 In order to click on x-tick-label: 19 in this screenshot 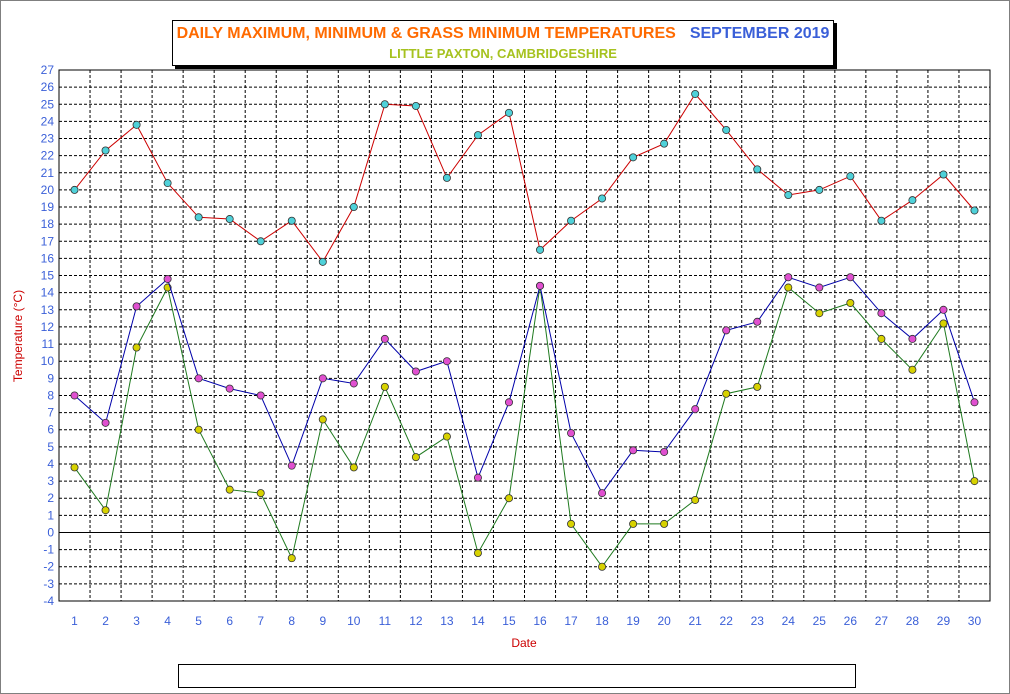, I will do `click(633, 621)`.